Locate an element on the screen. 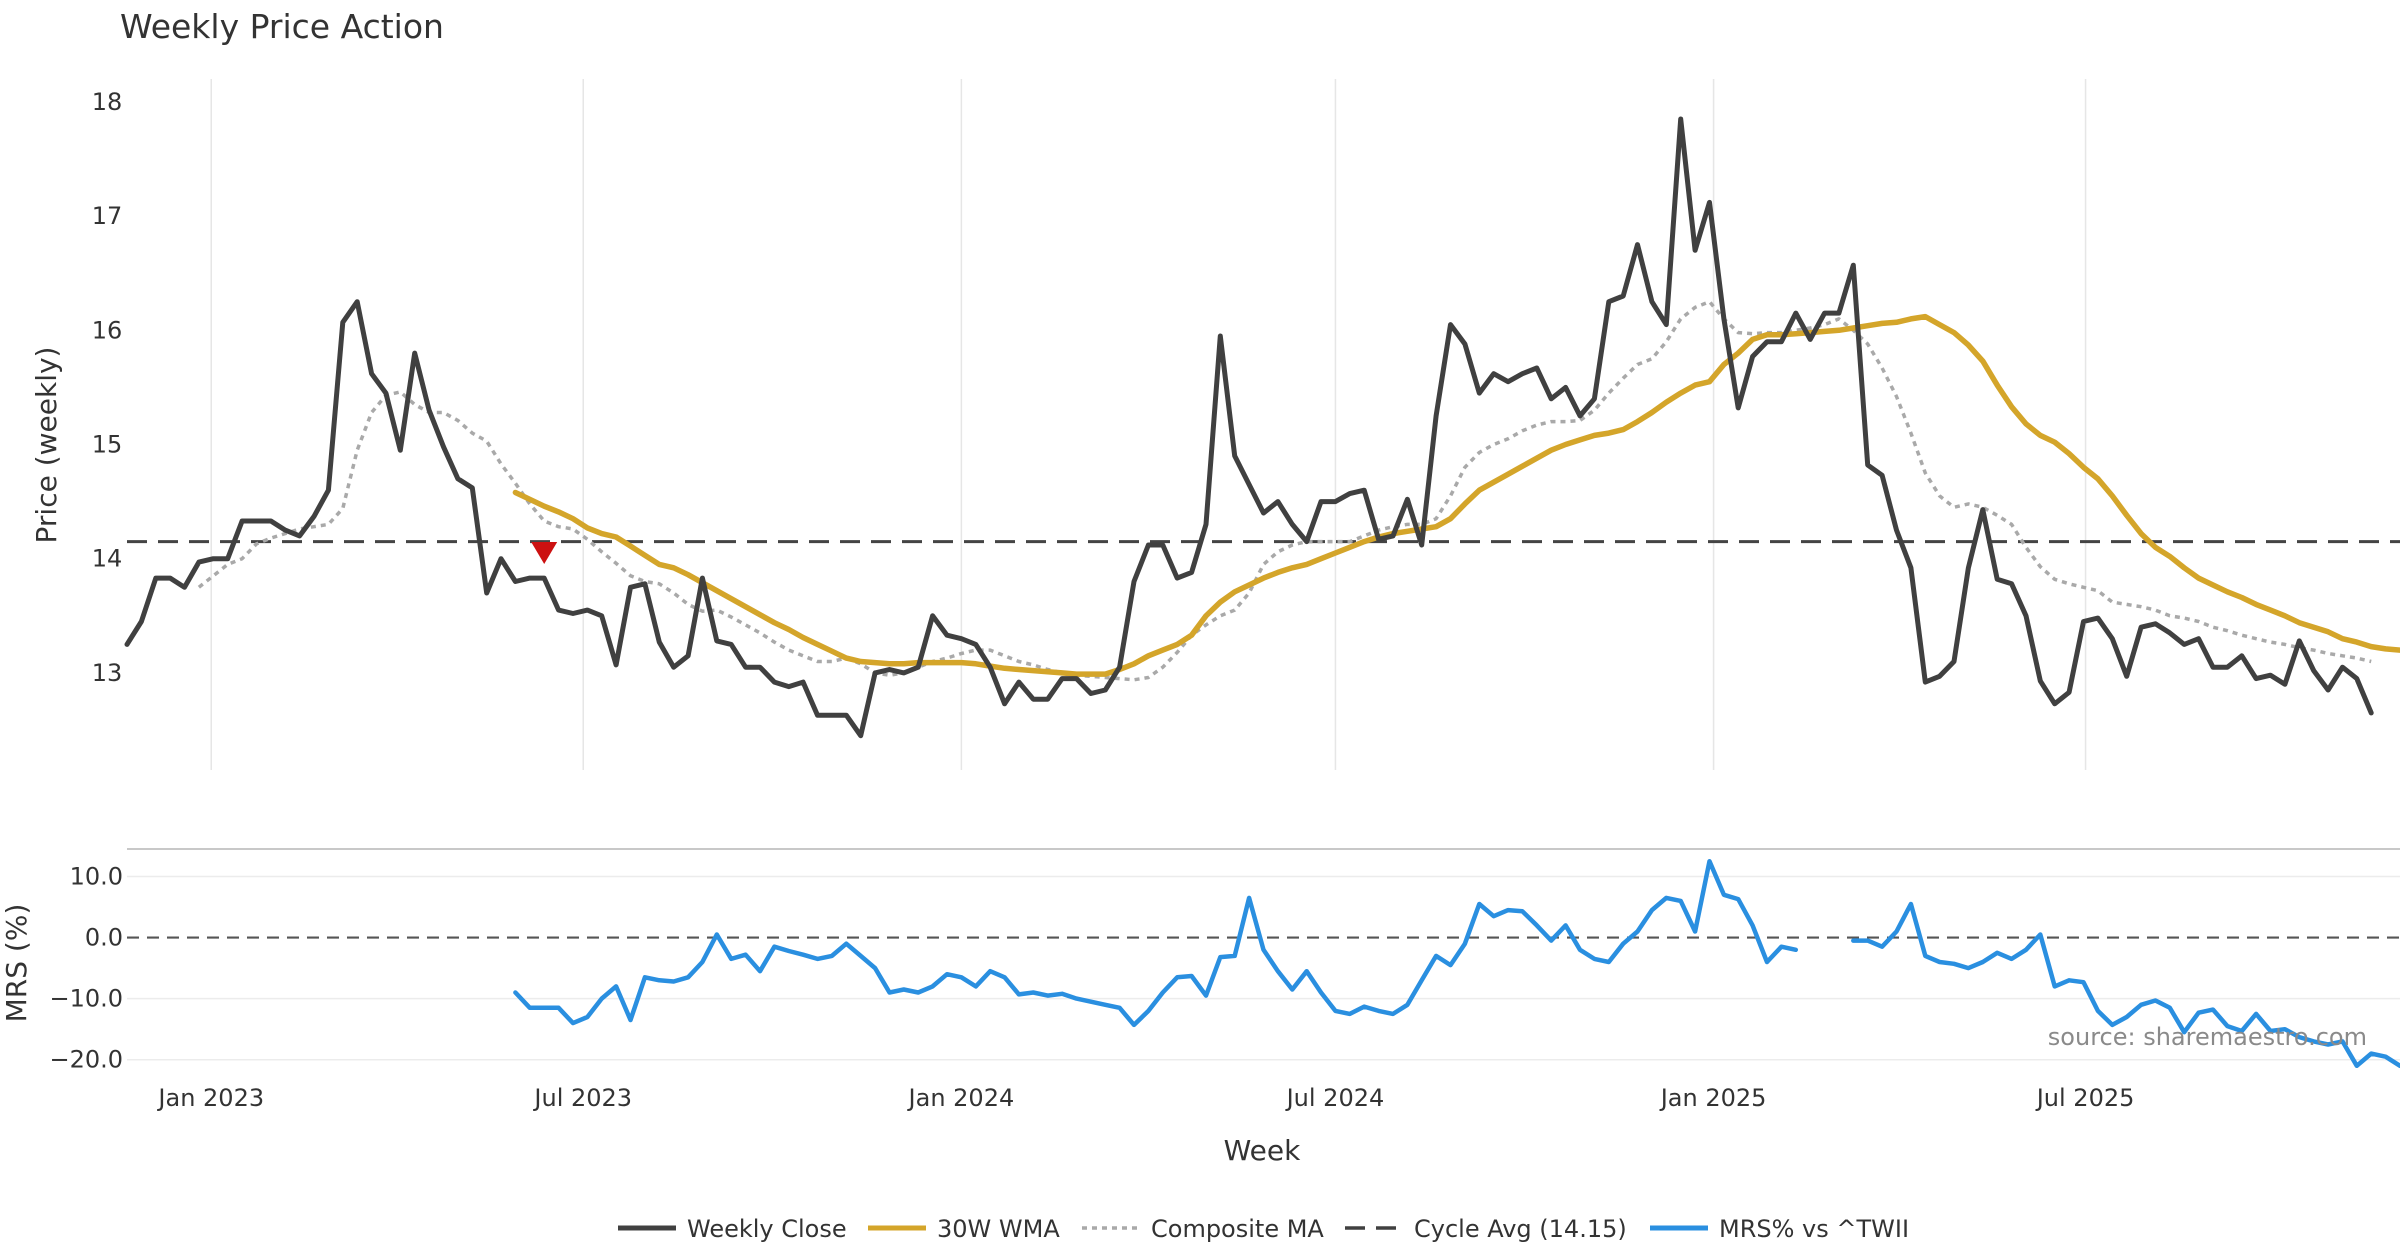  mrs-horizontal-grid is located at coordinates (1263, 968).